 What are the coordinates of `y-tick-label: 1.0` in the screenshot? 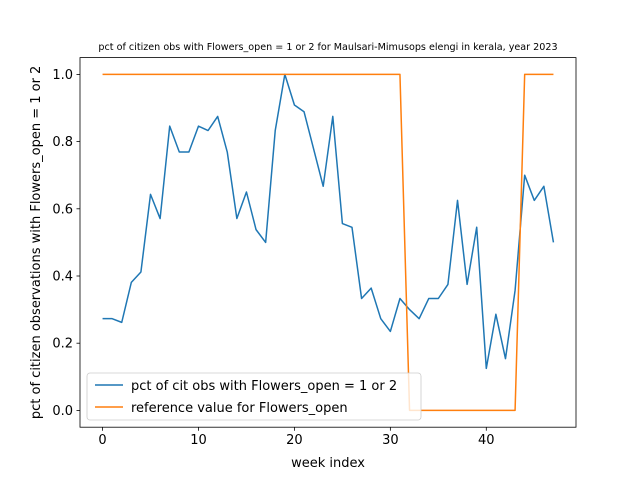 It's located at (62, 75).